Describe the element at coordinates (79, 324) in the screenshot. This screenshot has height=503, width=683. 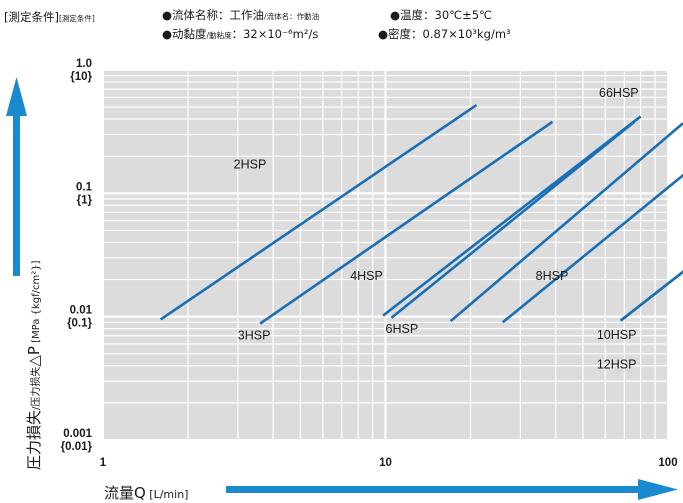
I see `y-tick-label-kgf: {0.1}` at that location.